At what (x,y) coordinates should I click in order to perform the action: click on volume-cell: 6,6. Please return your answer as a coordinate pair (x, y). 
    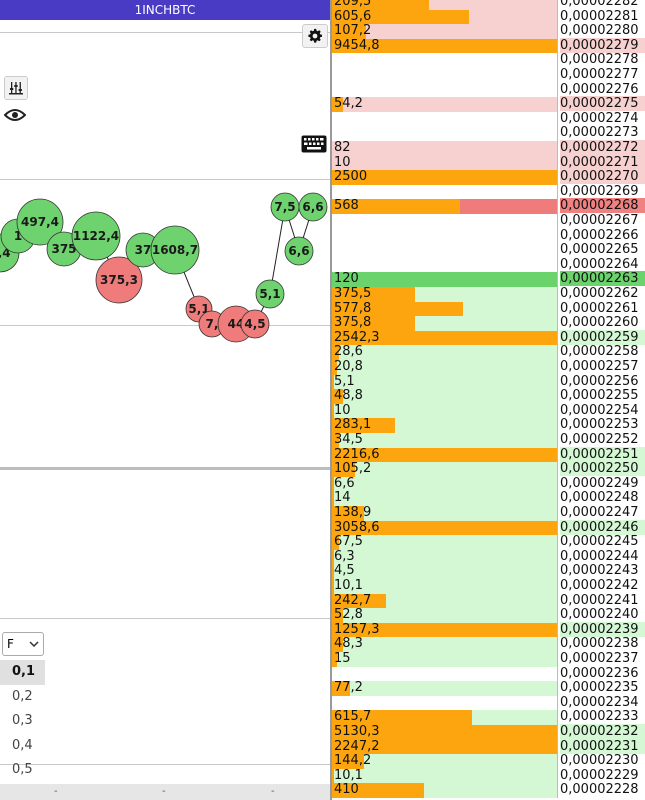
    Looking at the image, I should click on (444, 484).